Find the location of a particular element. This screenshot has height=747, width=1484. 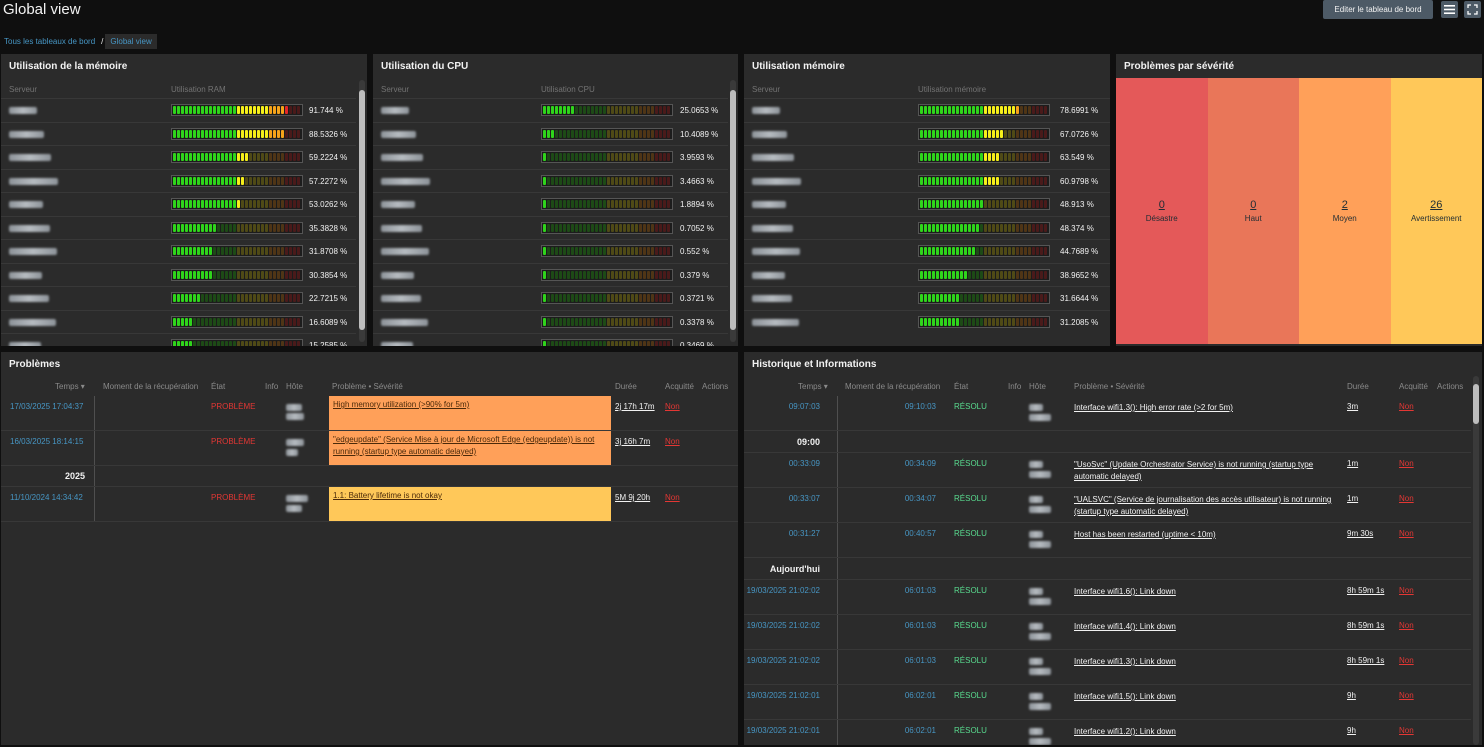

severity-tile: 0 Désastre is located at coordinates (1162, 211).